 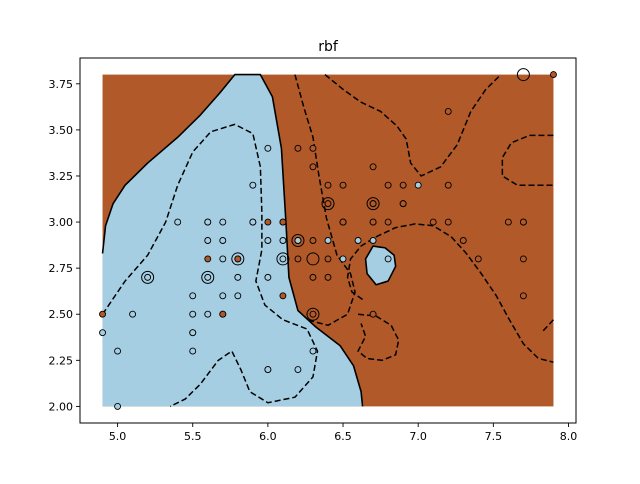 I want to click on chart-title: rbf, so click(x=328, y=47).